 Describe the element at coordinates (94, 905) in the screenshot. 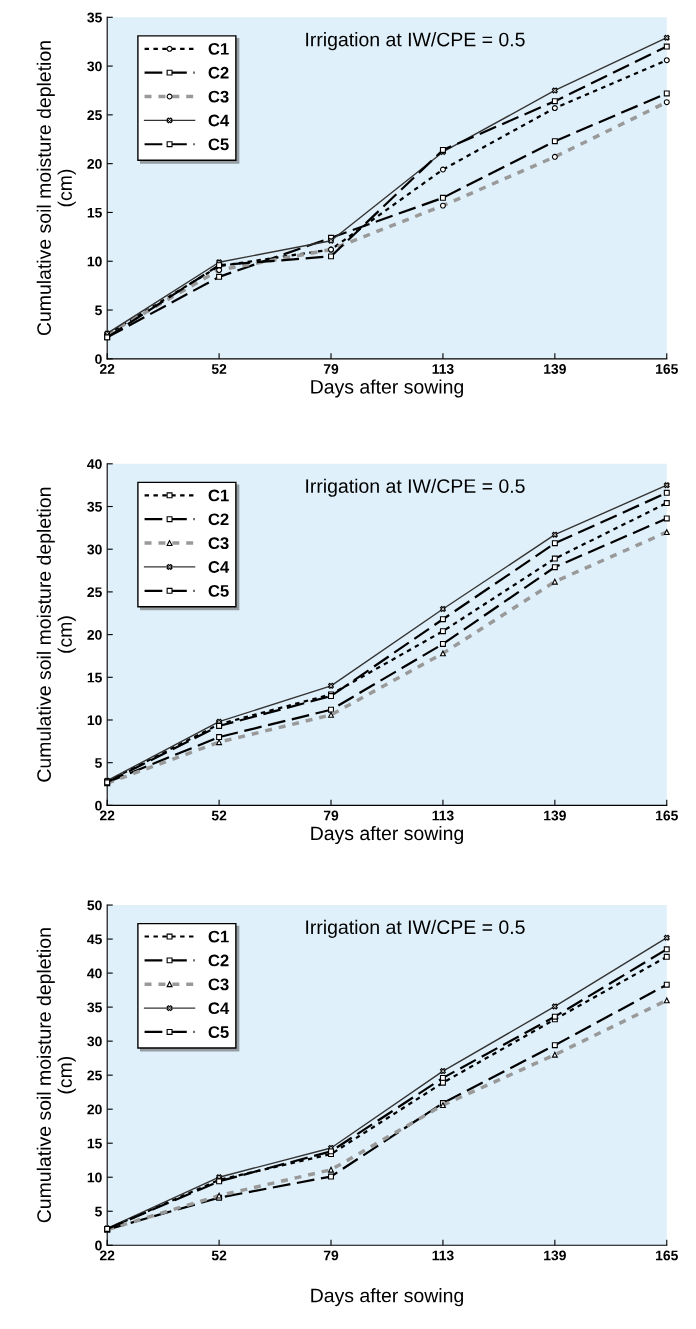

I see `y-tick-label: 50` at that location.